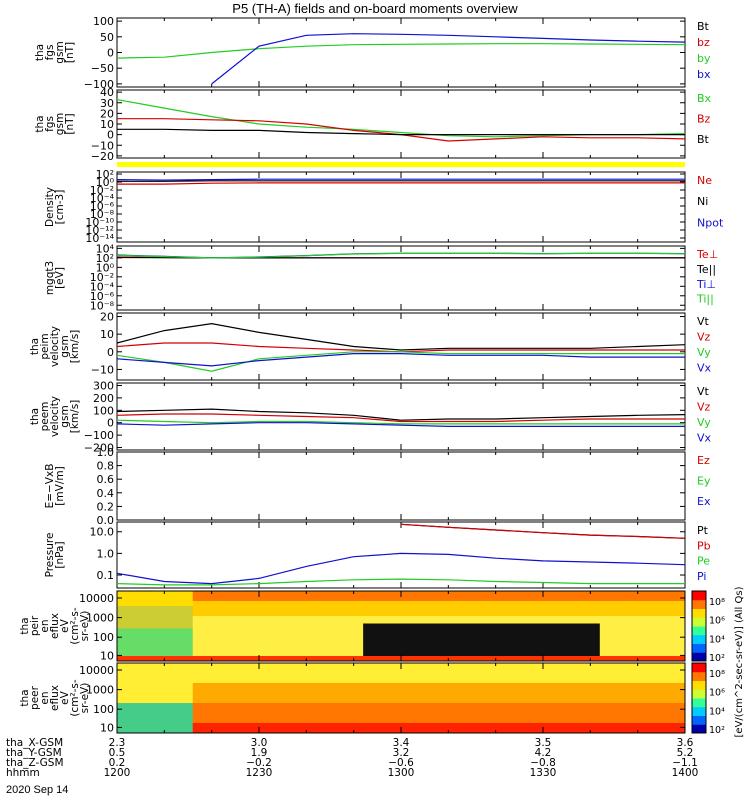 This screenshot has height=800, width=750. Describe the element at coordinates (65, 697) in the screenshot. I see `y-axis-label: eV` at that location.